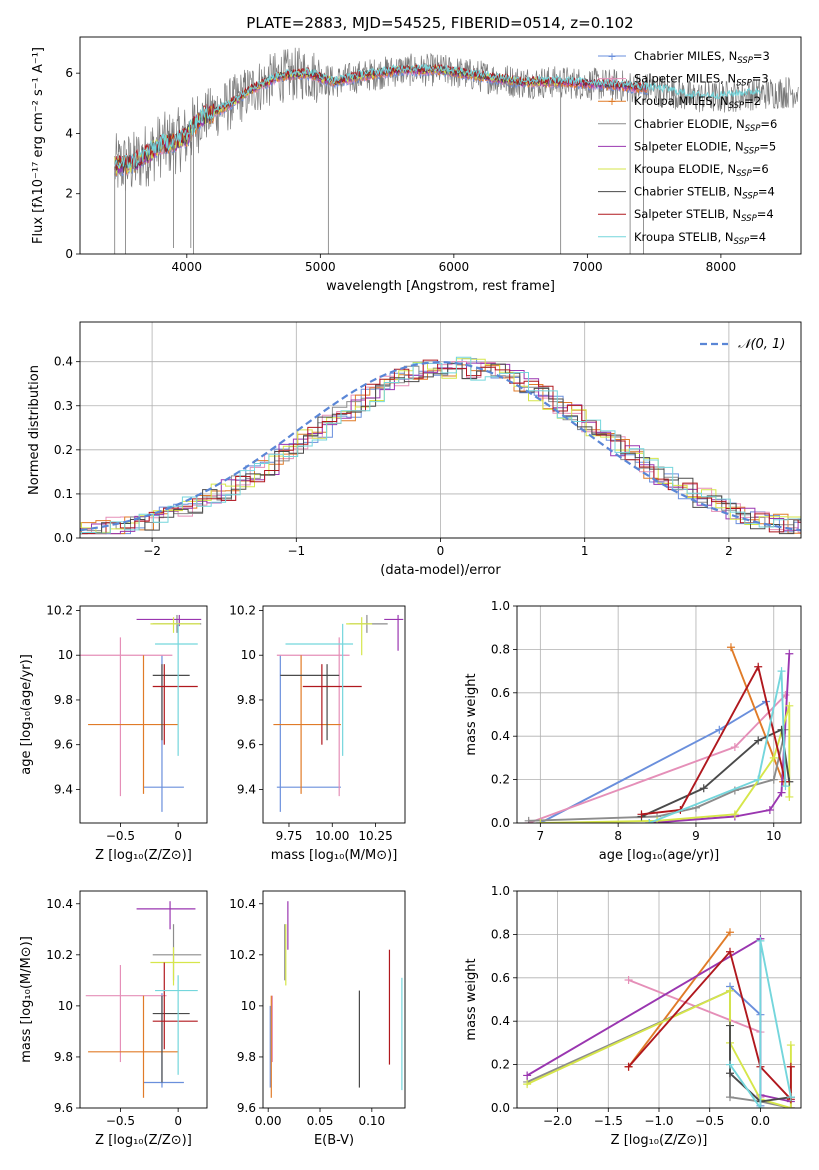  Describe the element at coordinates (761, 344) in the screenshot. I see `legend-label-normal: 𝒩(0, 1)` at that location.